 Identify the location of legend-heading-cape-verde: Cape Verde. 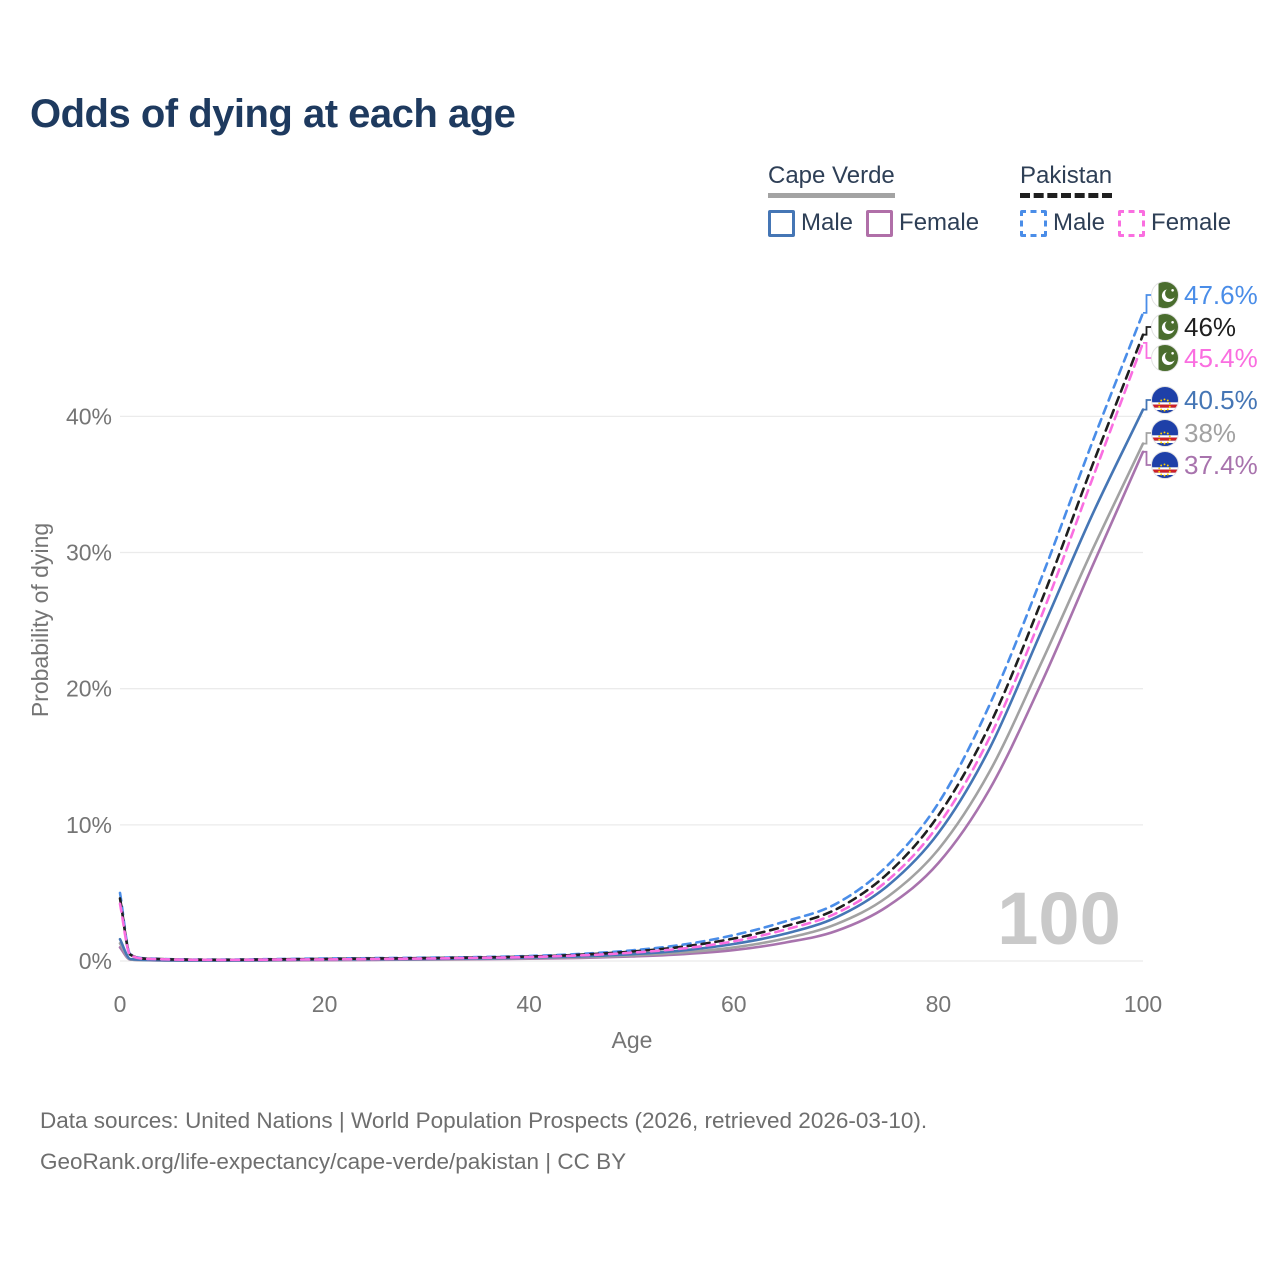
(831, 180).